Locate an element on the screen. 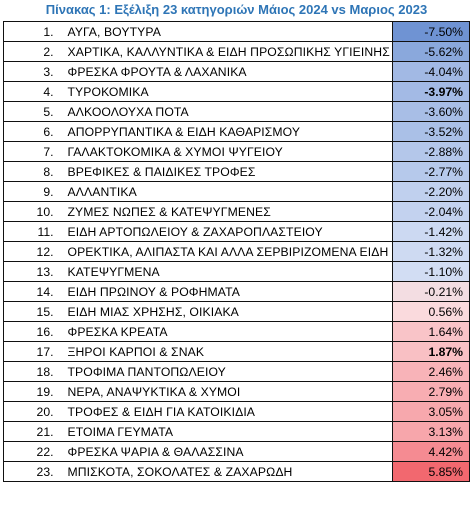 The height and width of the screenshot is (518, 473). row-number: 11. is located at coordinates (31, 231).